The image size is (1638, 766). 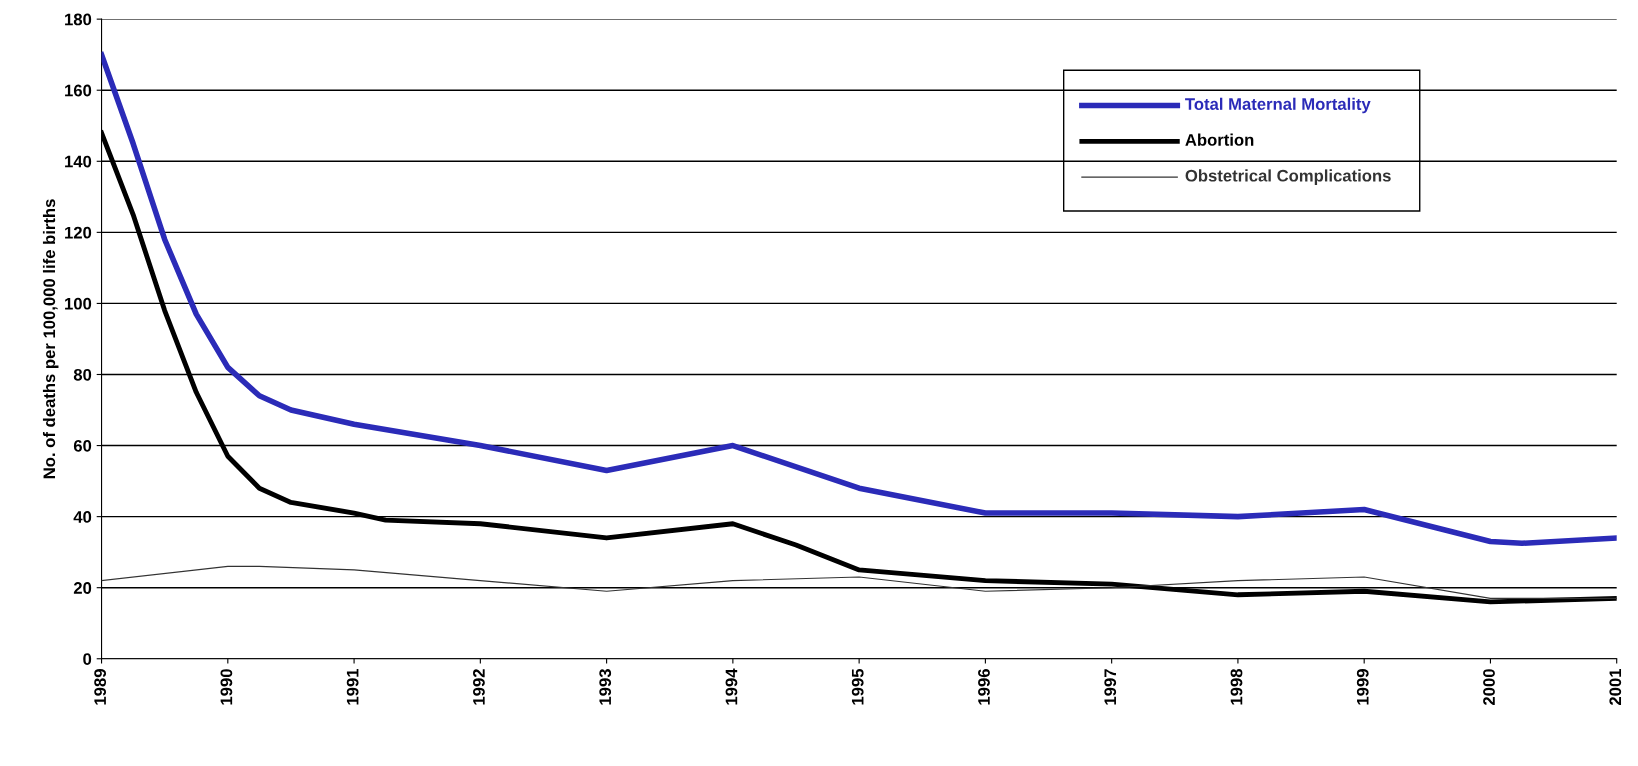 What do you see at coordinates (82, 588) in the screenshot?
I see `y-tick-label: 20` at bounding box center [82, 588].